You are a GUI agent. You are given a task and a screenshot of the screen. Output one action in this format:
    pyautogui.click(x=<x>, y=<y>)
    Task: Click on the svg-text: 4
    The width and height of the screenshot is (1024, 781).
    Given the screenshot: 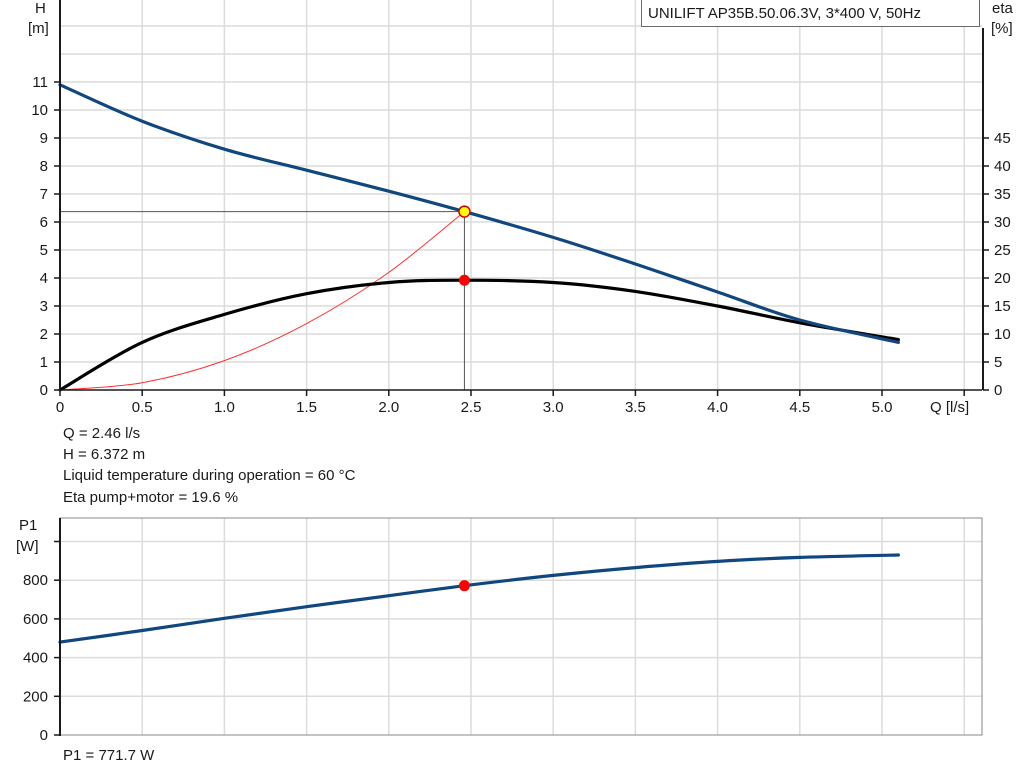 What is the action you would take?
    pyautogui.click(x=44, y=278)
    